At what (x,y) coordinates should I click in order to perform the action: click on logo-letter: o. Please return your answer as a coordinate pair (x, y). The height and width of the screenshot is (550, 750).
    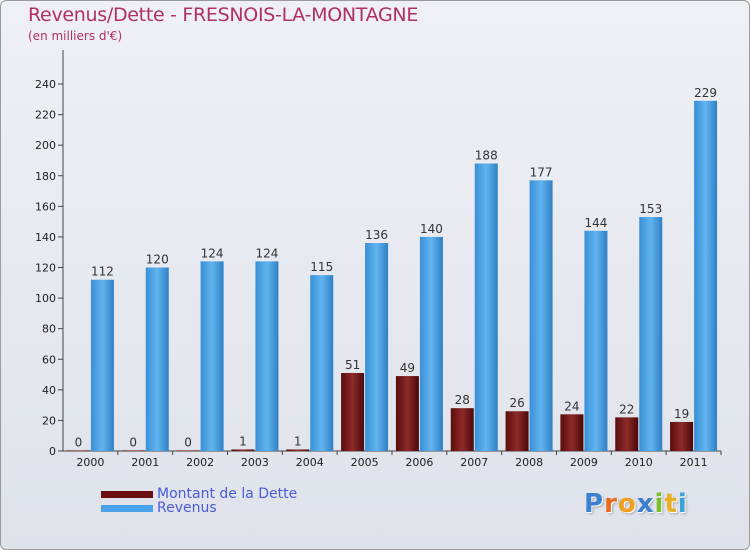
    Looking at the image, I should click on (627, 504).